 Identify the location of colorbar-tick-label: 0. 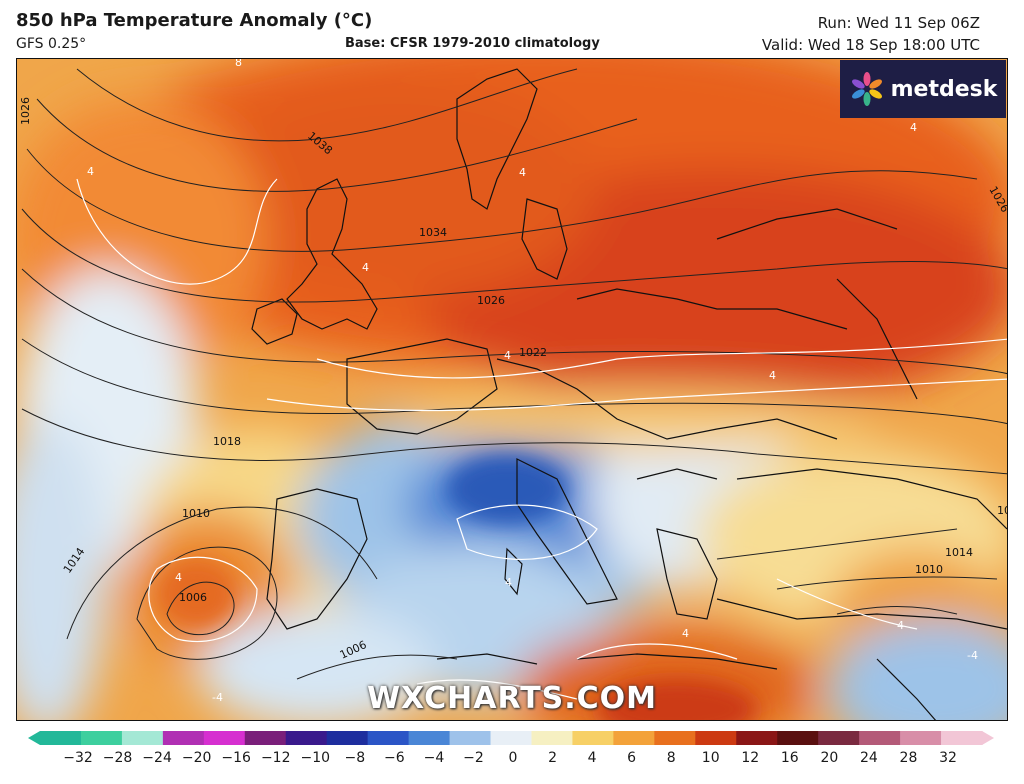
(513, 758).